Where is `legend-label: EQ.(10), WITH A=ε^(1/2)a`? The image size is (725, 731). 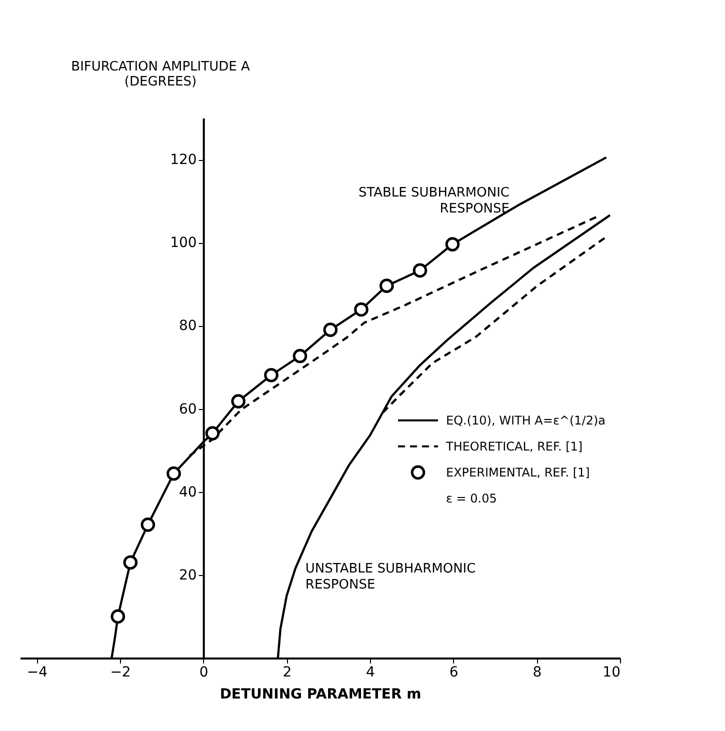
legend-label: EQ.(10), WITH A=ε^(1/2)a is located at coordinates (526, 420).